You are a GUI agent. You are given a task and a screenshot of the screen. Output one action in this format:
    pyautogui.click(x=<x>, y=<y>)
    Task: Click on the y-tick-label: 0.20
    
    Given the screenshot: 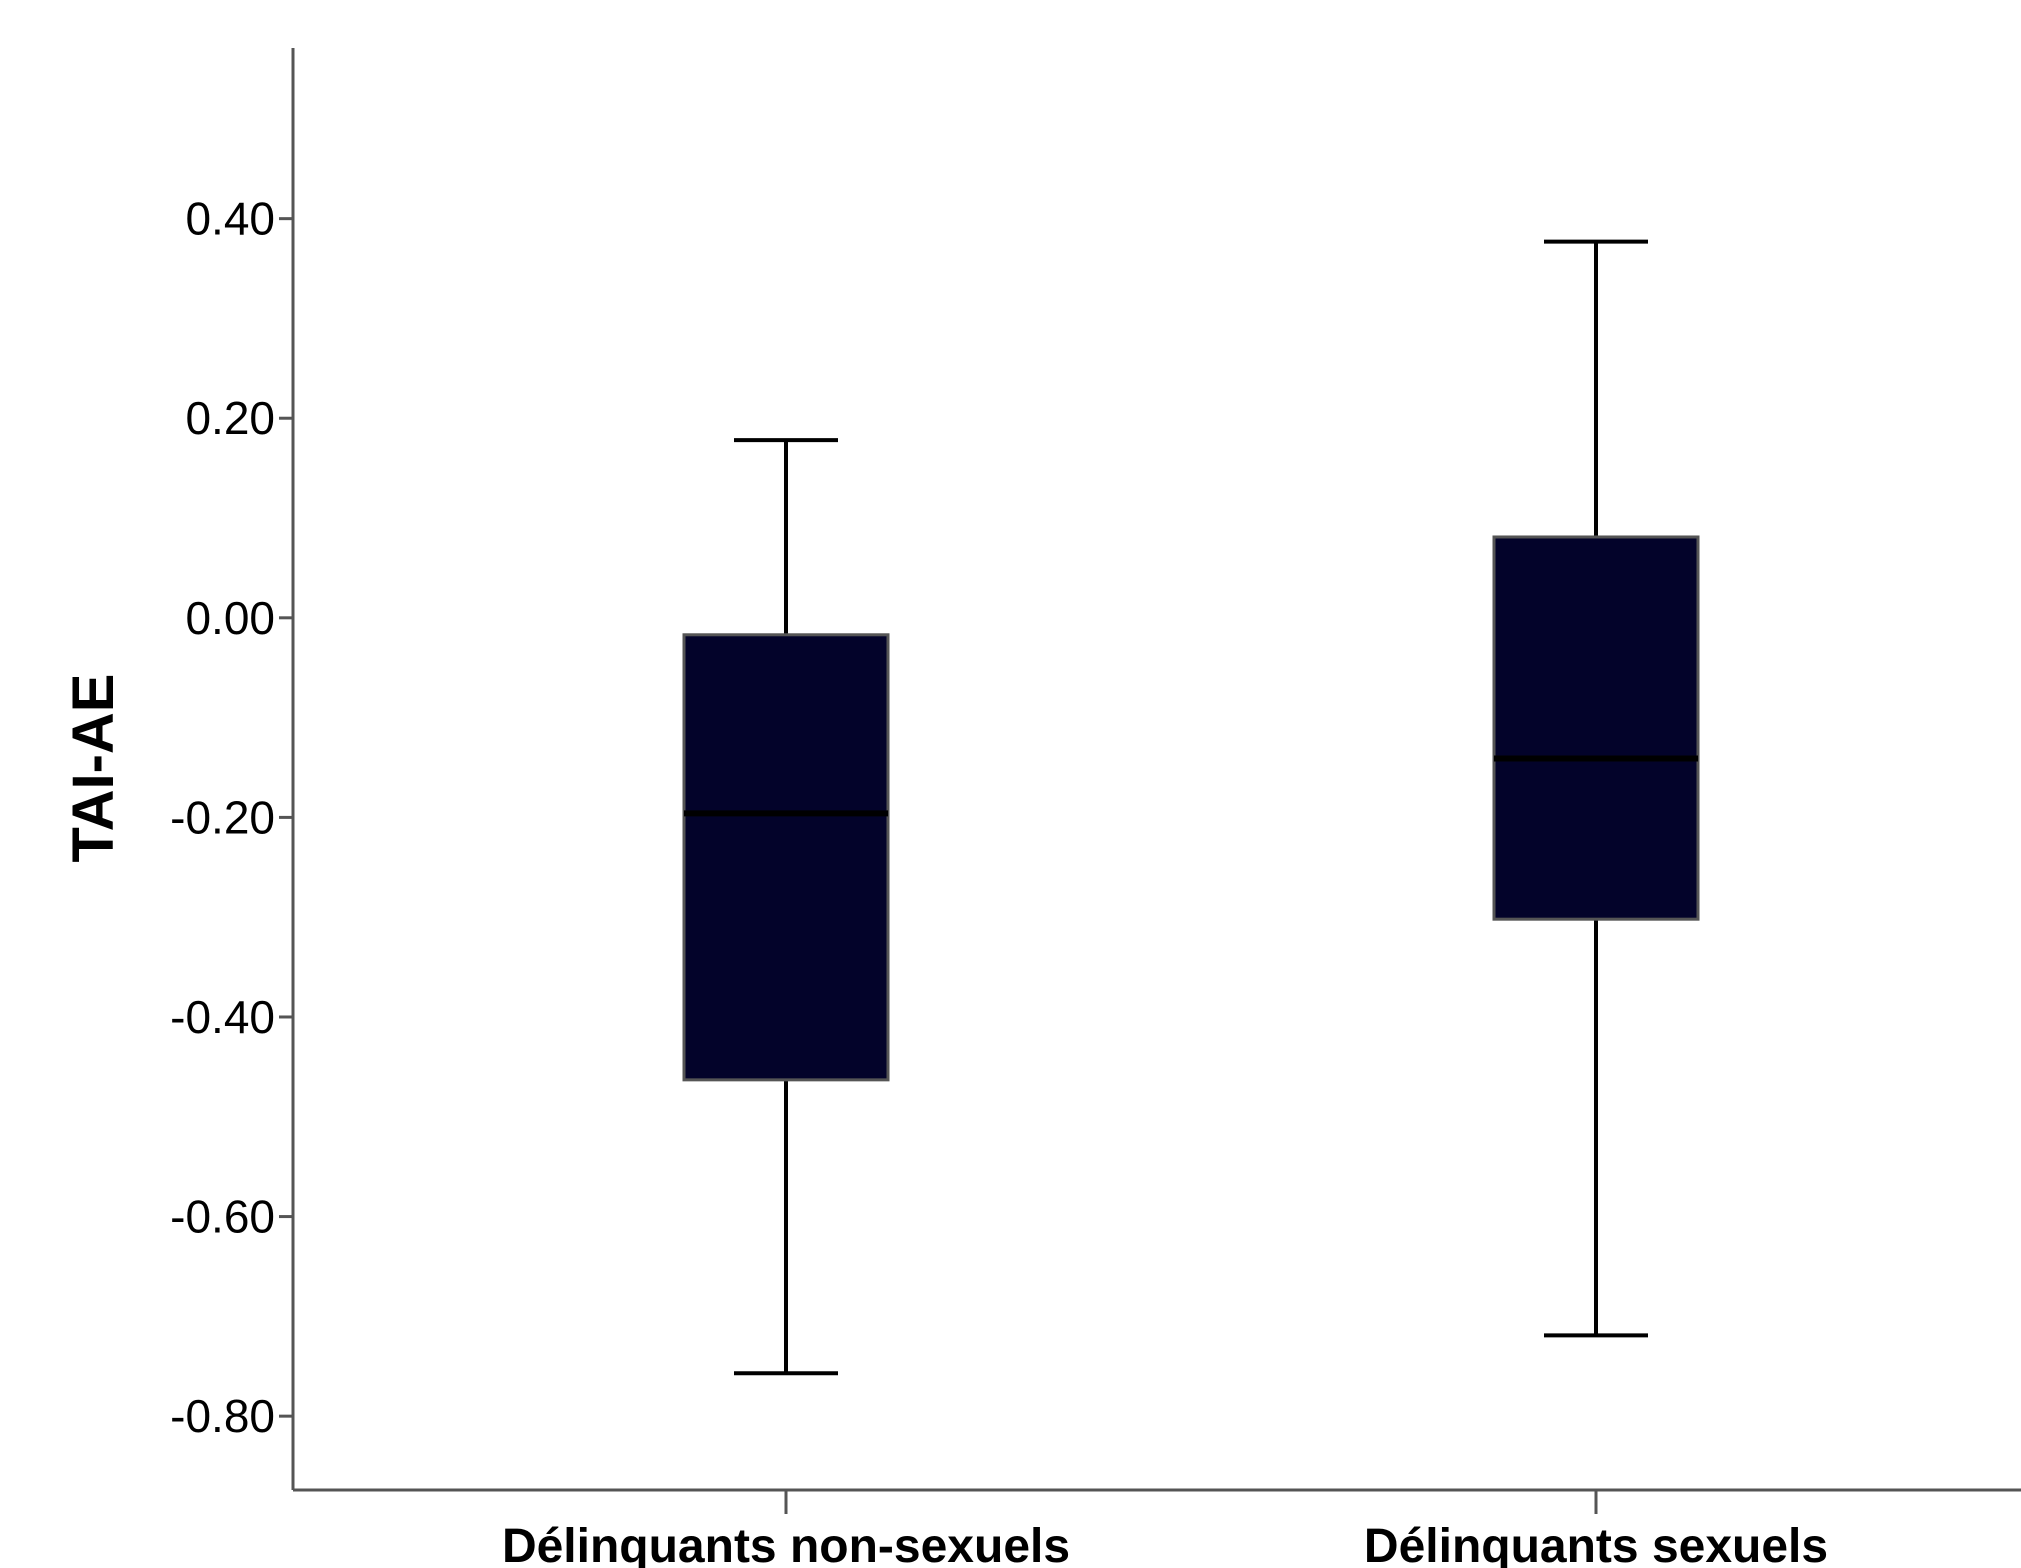 What is the action you would take?
    pyautogui.click(x=230, y=418)
    